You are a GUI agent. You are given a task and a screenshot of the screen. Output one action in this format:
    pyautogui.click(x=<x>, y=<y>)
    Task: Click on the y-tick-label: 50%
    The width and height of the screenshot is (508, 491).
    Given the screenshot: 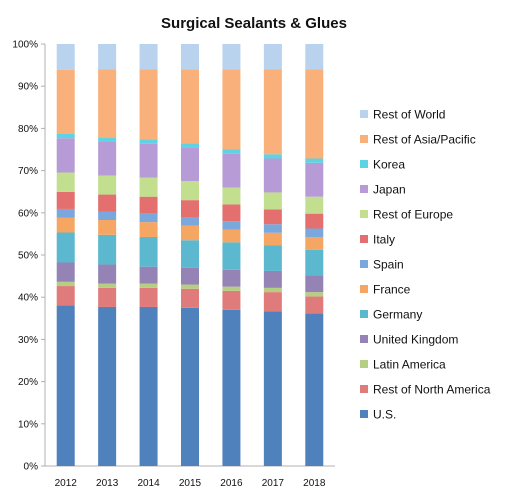 What is the action you would take?
    pyautogui.click(x=28, y=256)
    